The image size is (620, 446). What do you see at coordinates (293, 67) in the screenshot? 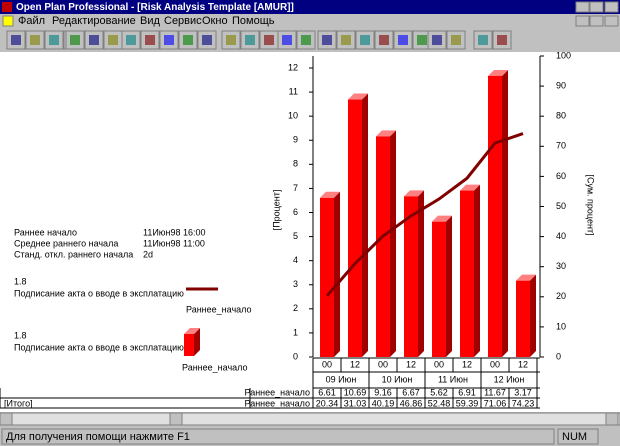
I see `y-tick-label: 12` at bounding box center [293, 67].